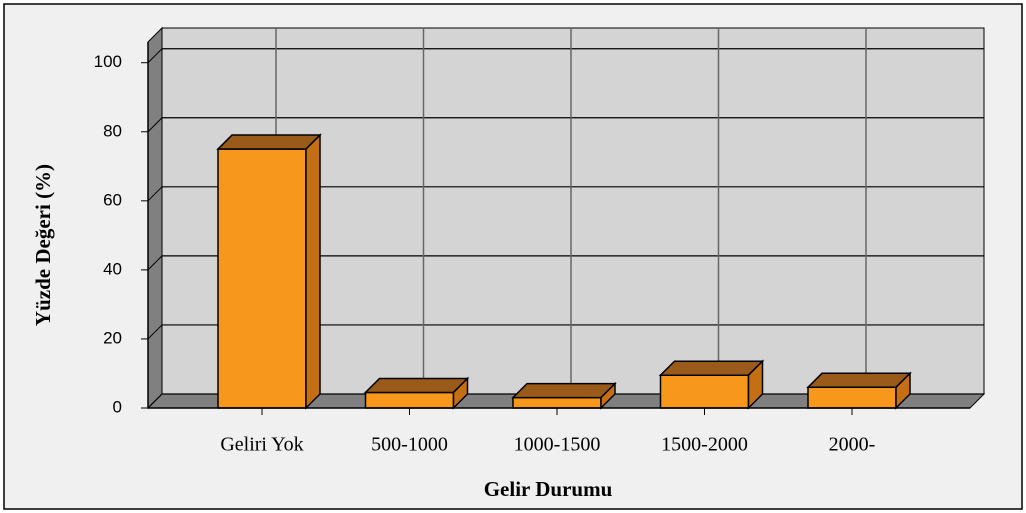 Image resolution: width=1026 pixels, height=513 pixels. Describe the element at coordinates (112, 268) in the screenshot. I see `y-tick-label: 40` at that location.